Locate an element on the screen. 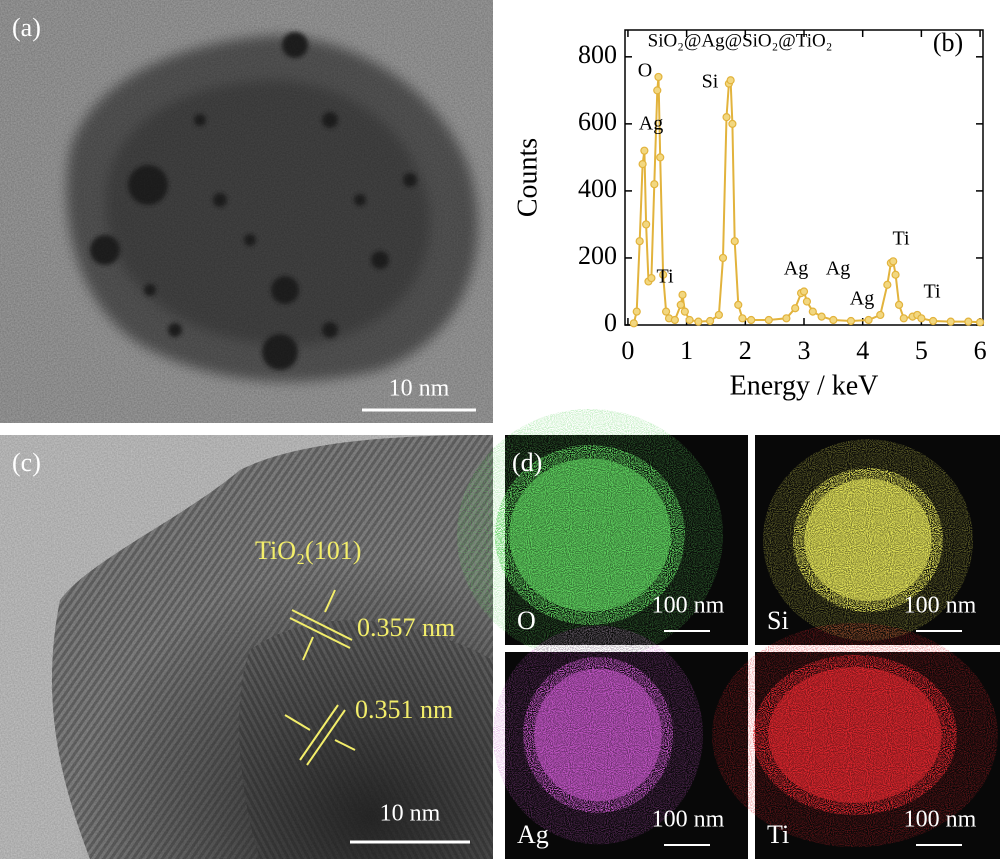 This screenshot has height=864, width=1000. eds-map: O 100 nm is located at coordinates (602, 535).